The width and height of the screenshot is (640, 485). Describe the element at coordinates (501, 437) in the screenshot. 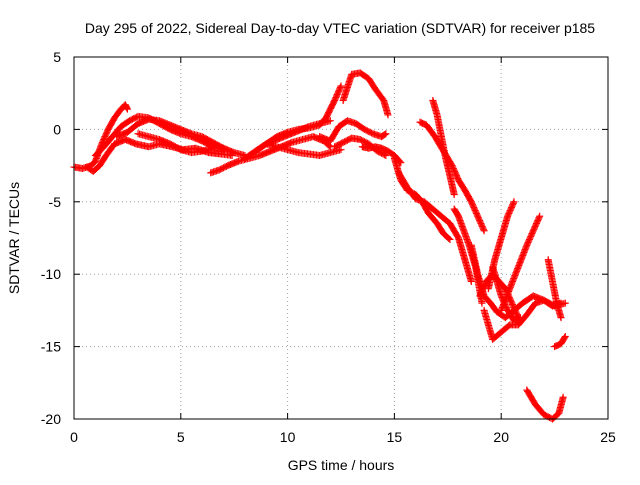

I see `x-tick-label: 20` at that location.